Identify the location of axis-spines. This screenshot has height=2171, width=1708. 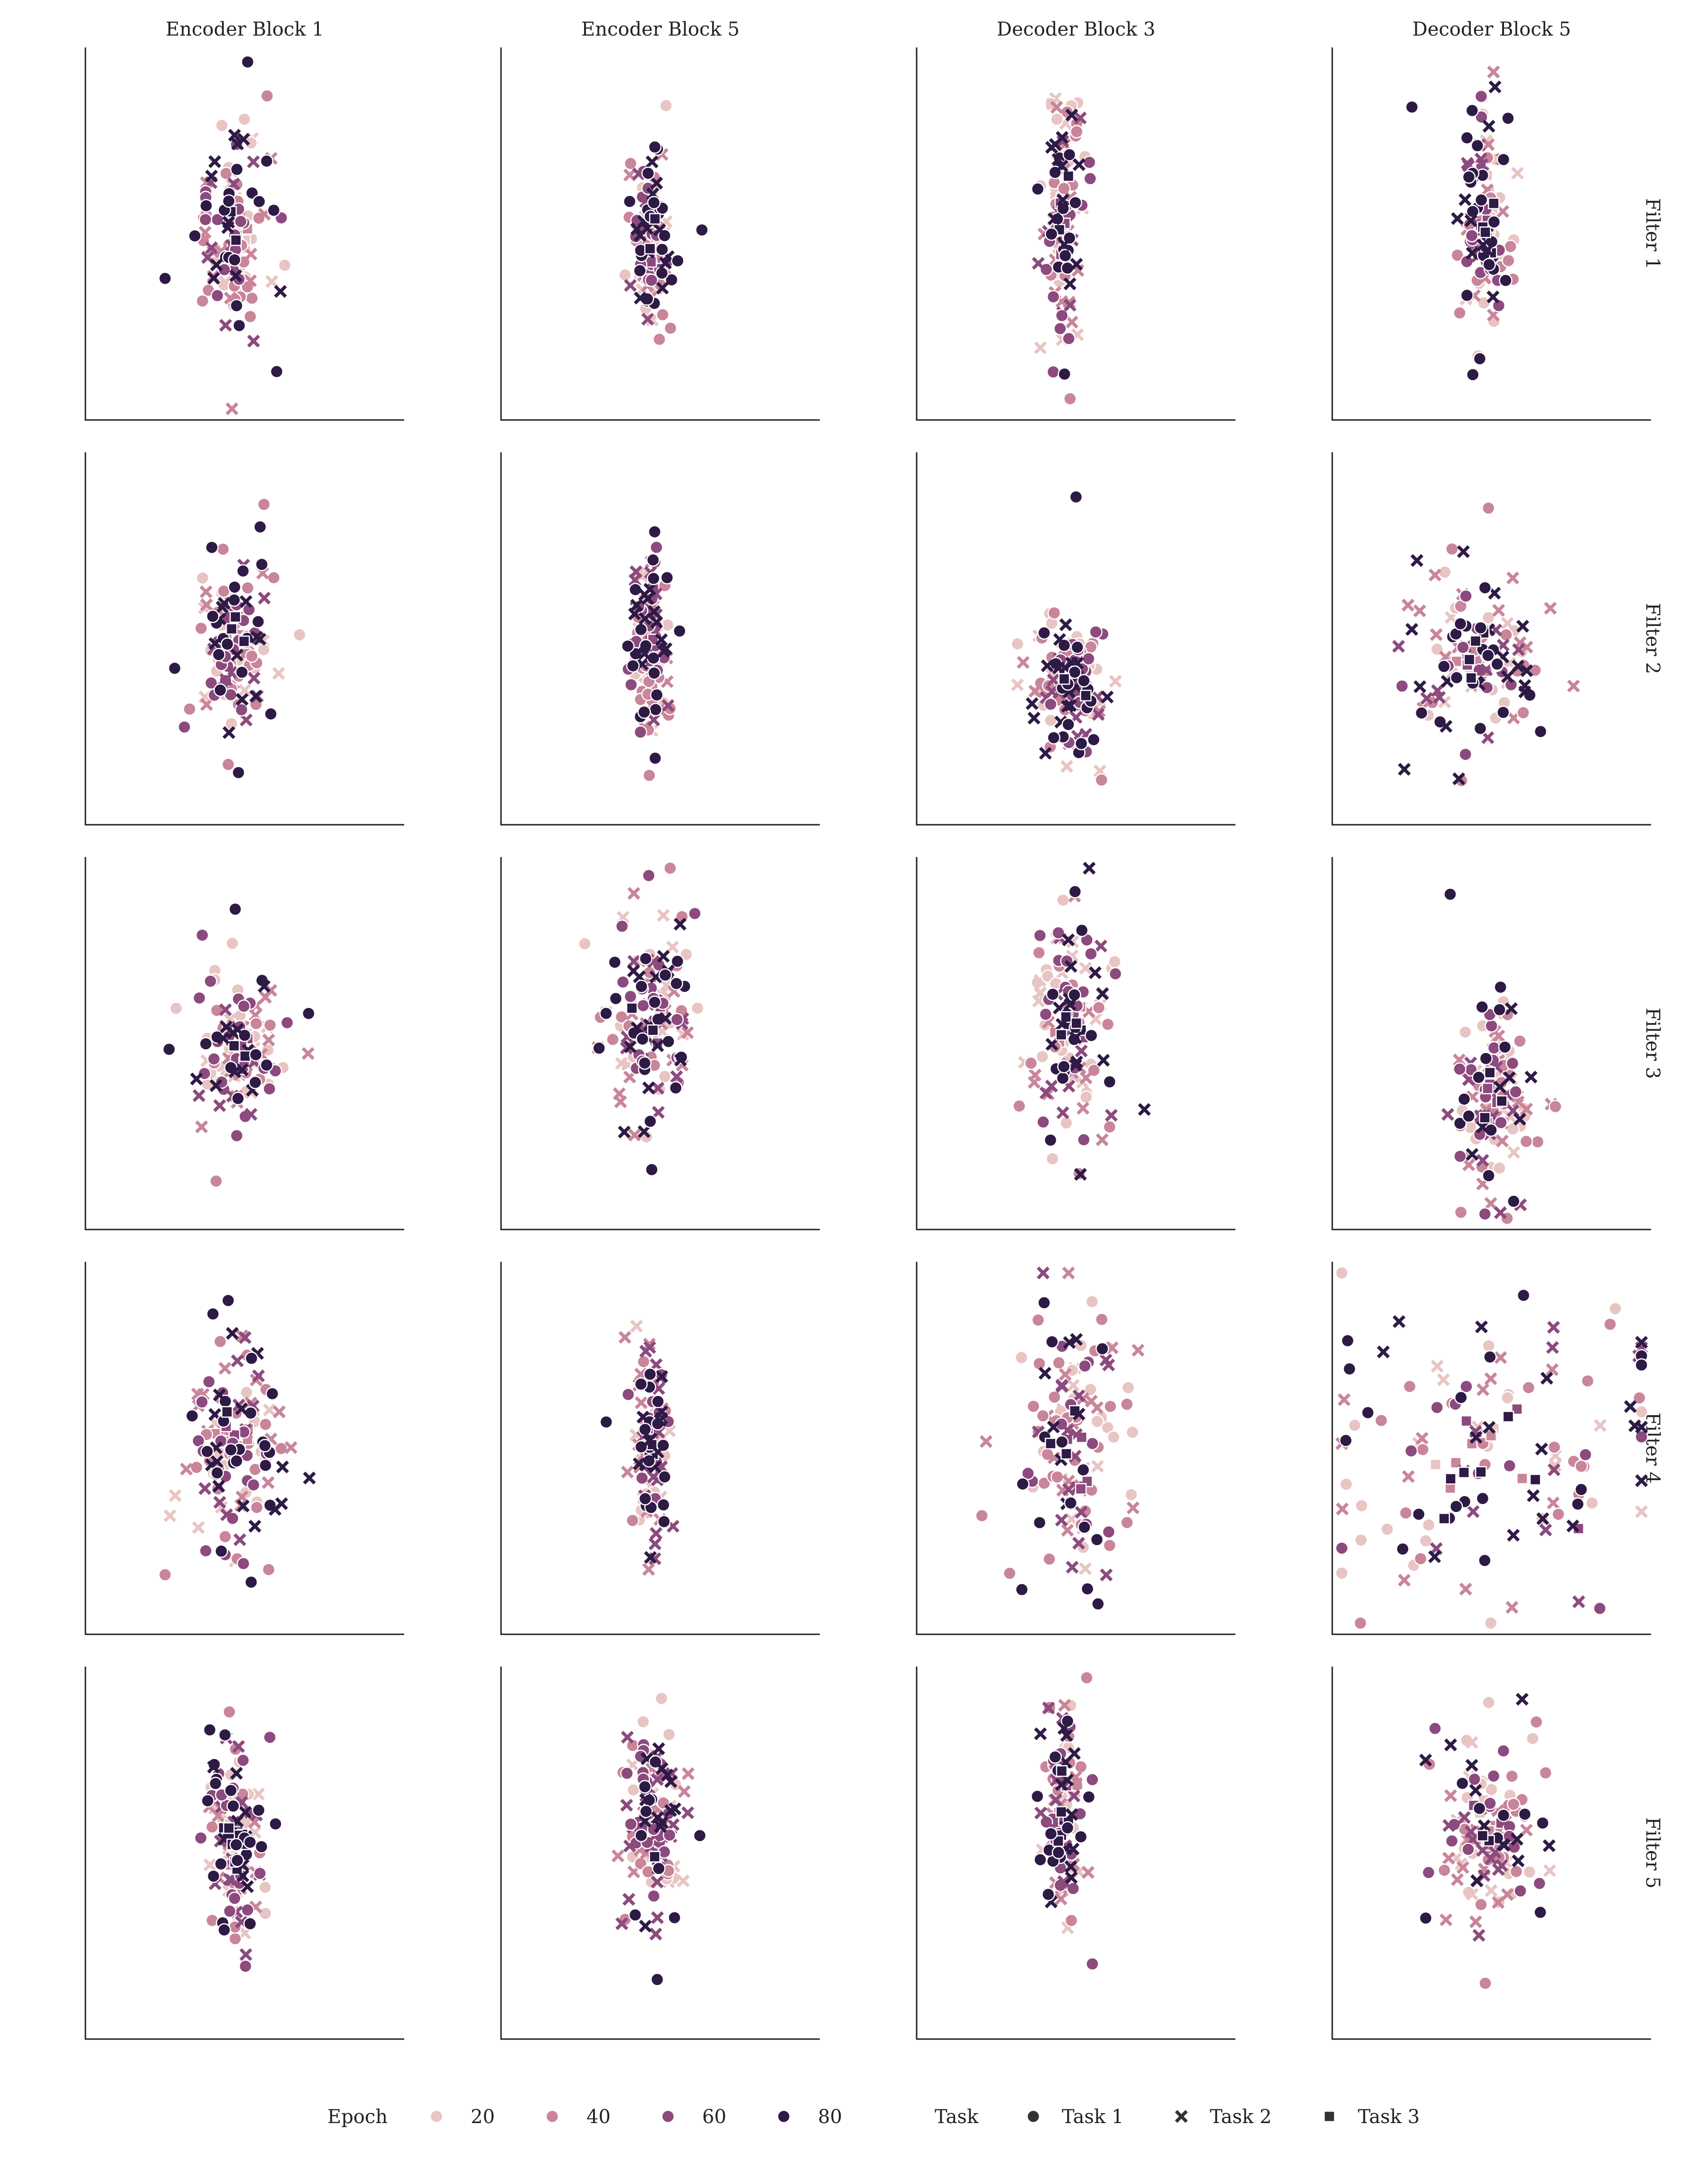
(660, 1853).